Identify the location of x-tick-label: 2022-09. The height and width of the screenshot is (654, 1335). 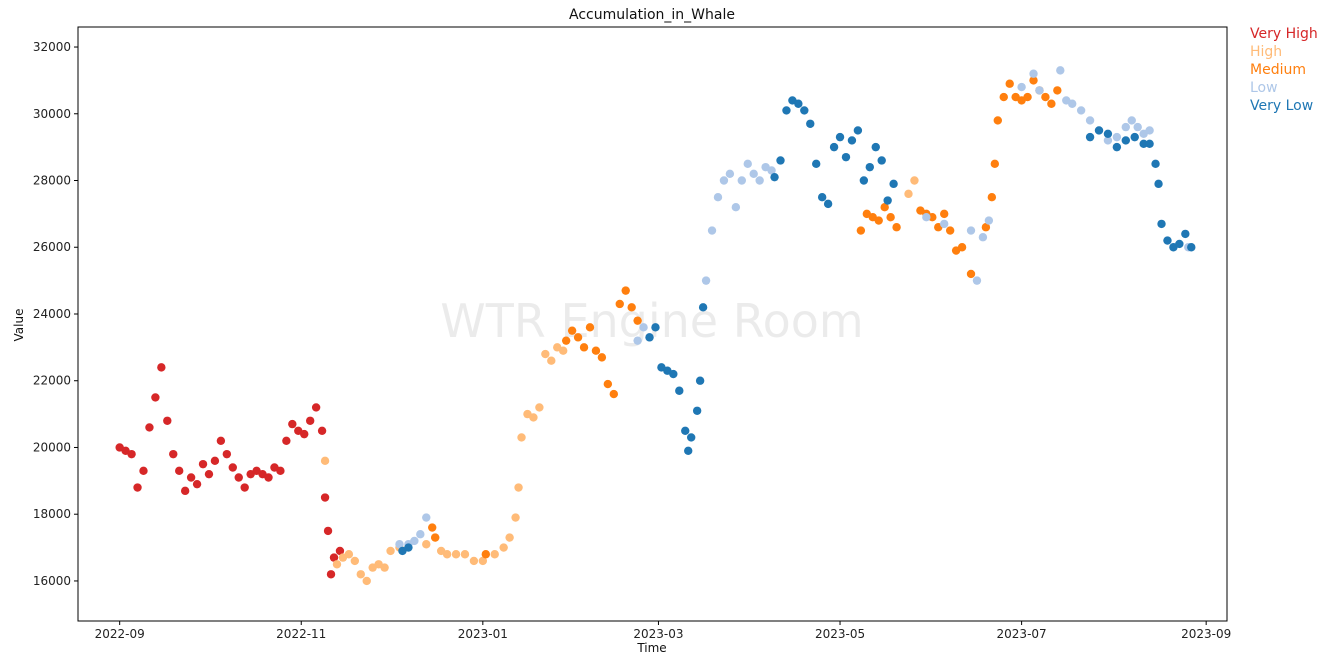
(120, 634).